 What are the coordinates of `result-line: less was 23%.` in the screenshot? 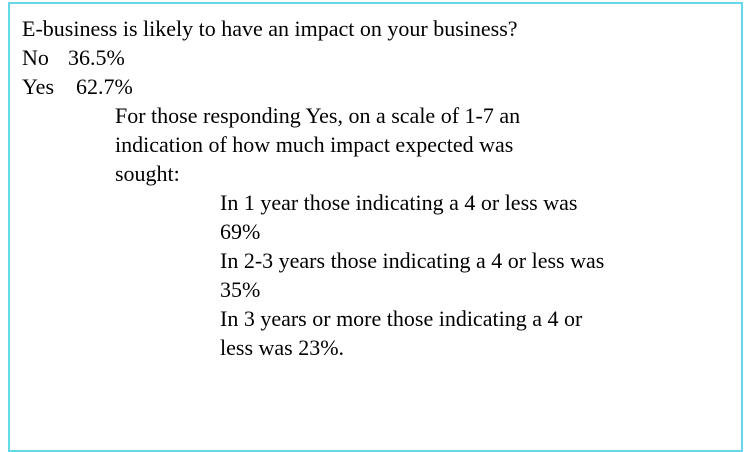 It's located at (282, 347).